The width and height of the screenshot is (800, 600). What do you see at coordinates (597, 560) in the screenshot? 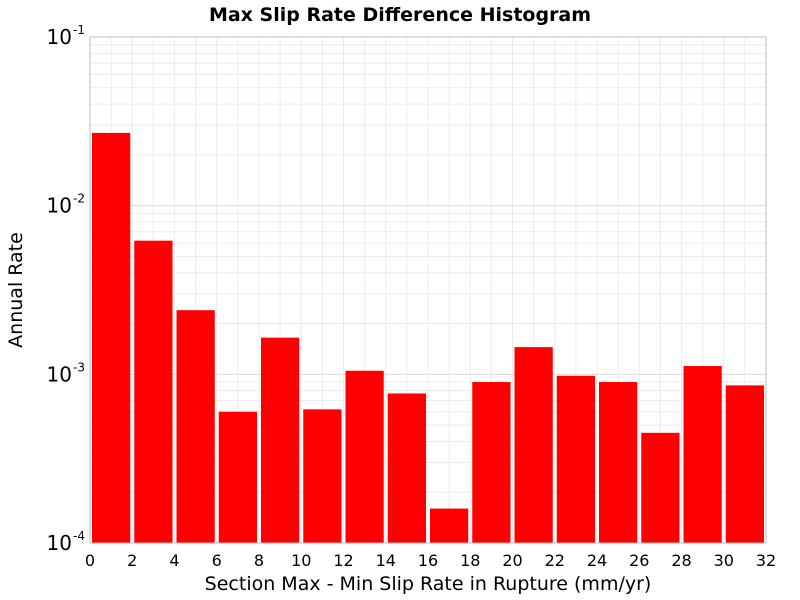
I see `x-tick-label: 24` at bounding box center [597, 560].